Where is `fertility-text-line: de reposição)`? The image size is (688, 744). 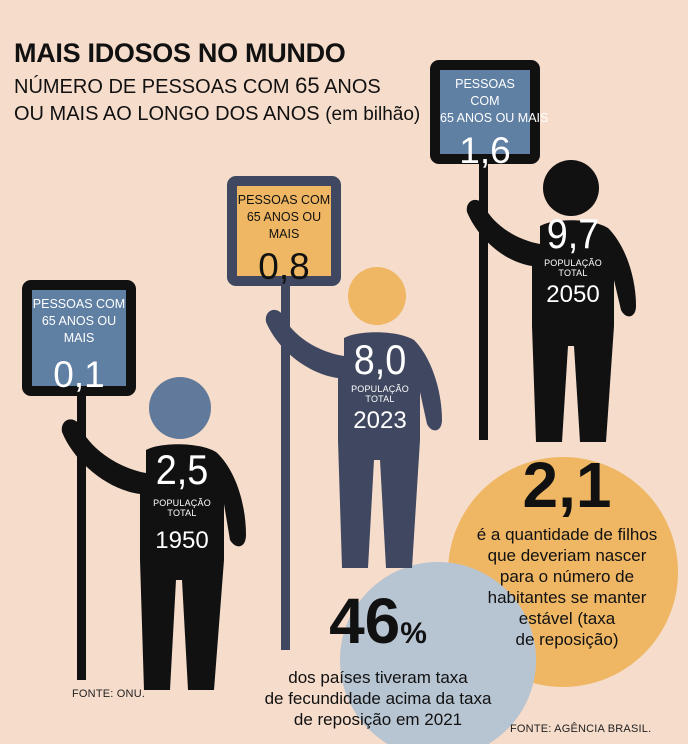
fertility-text-line: de reposição) is located at coordinates (567, 639).